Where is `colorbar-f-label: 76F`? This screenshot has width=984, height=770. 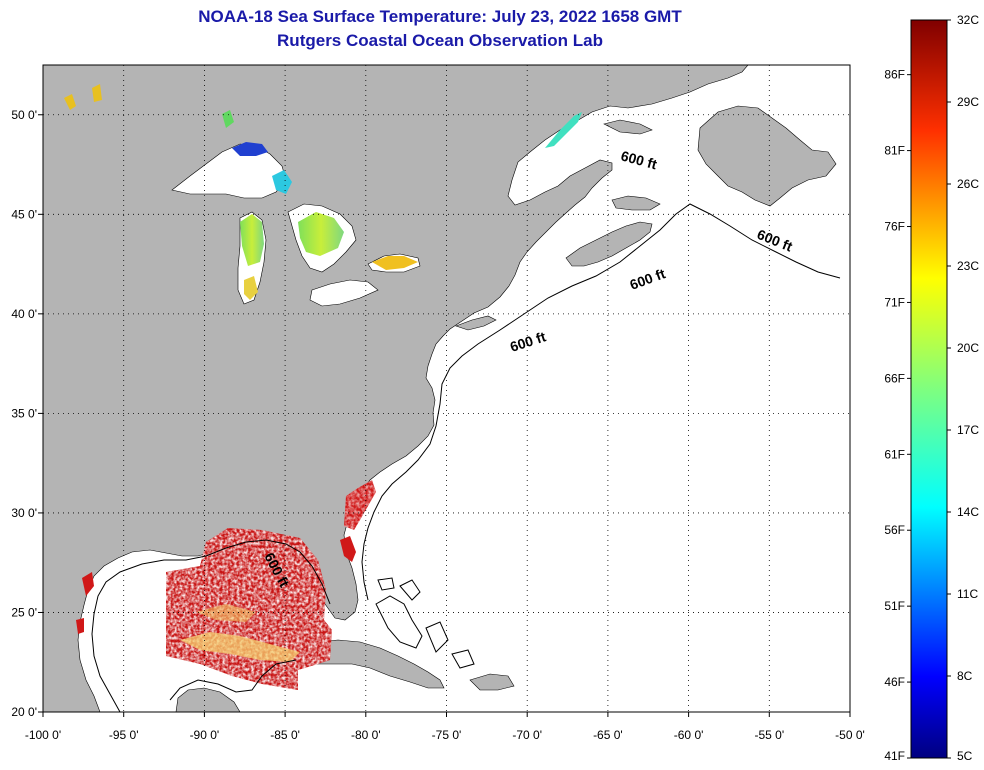
colorbar-f-label: 76F is located at coordinates (894, 227).